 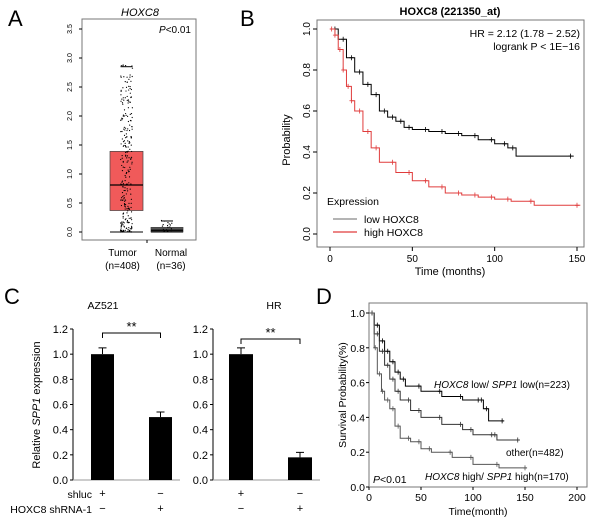 What do you see at coordinates (131, 326) in the screenshot?
I see `significance-stars: **` at bounding box center [131, 326].